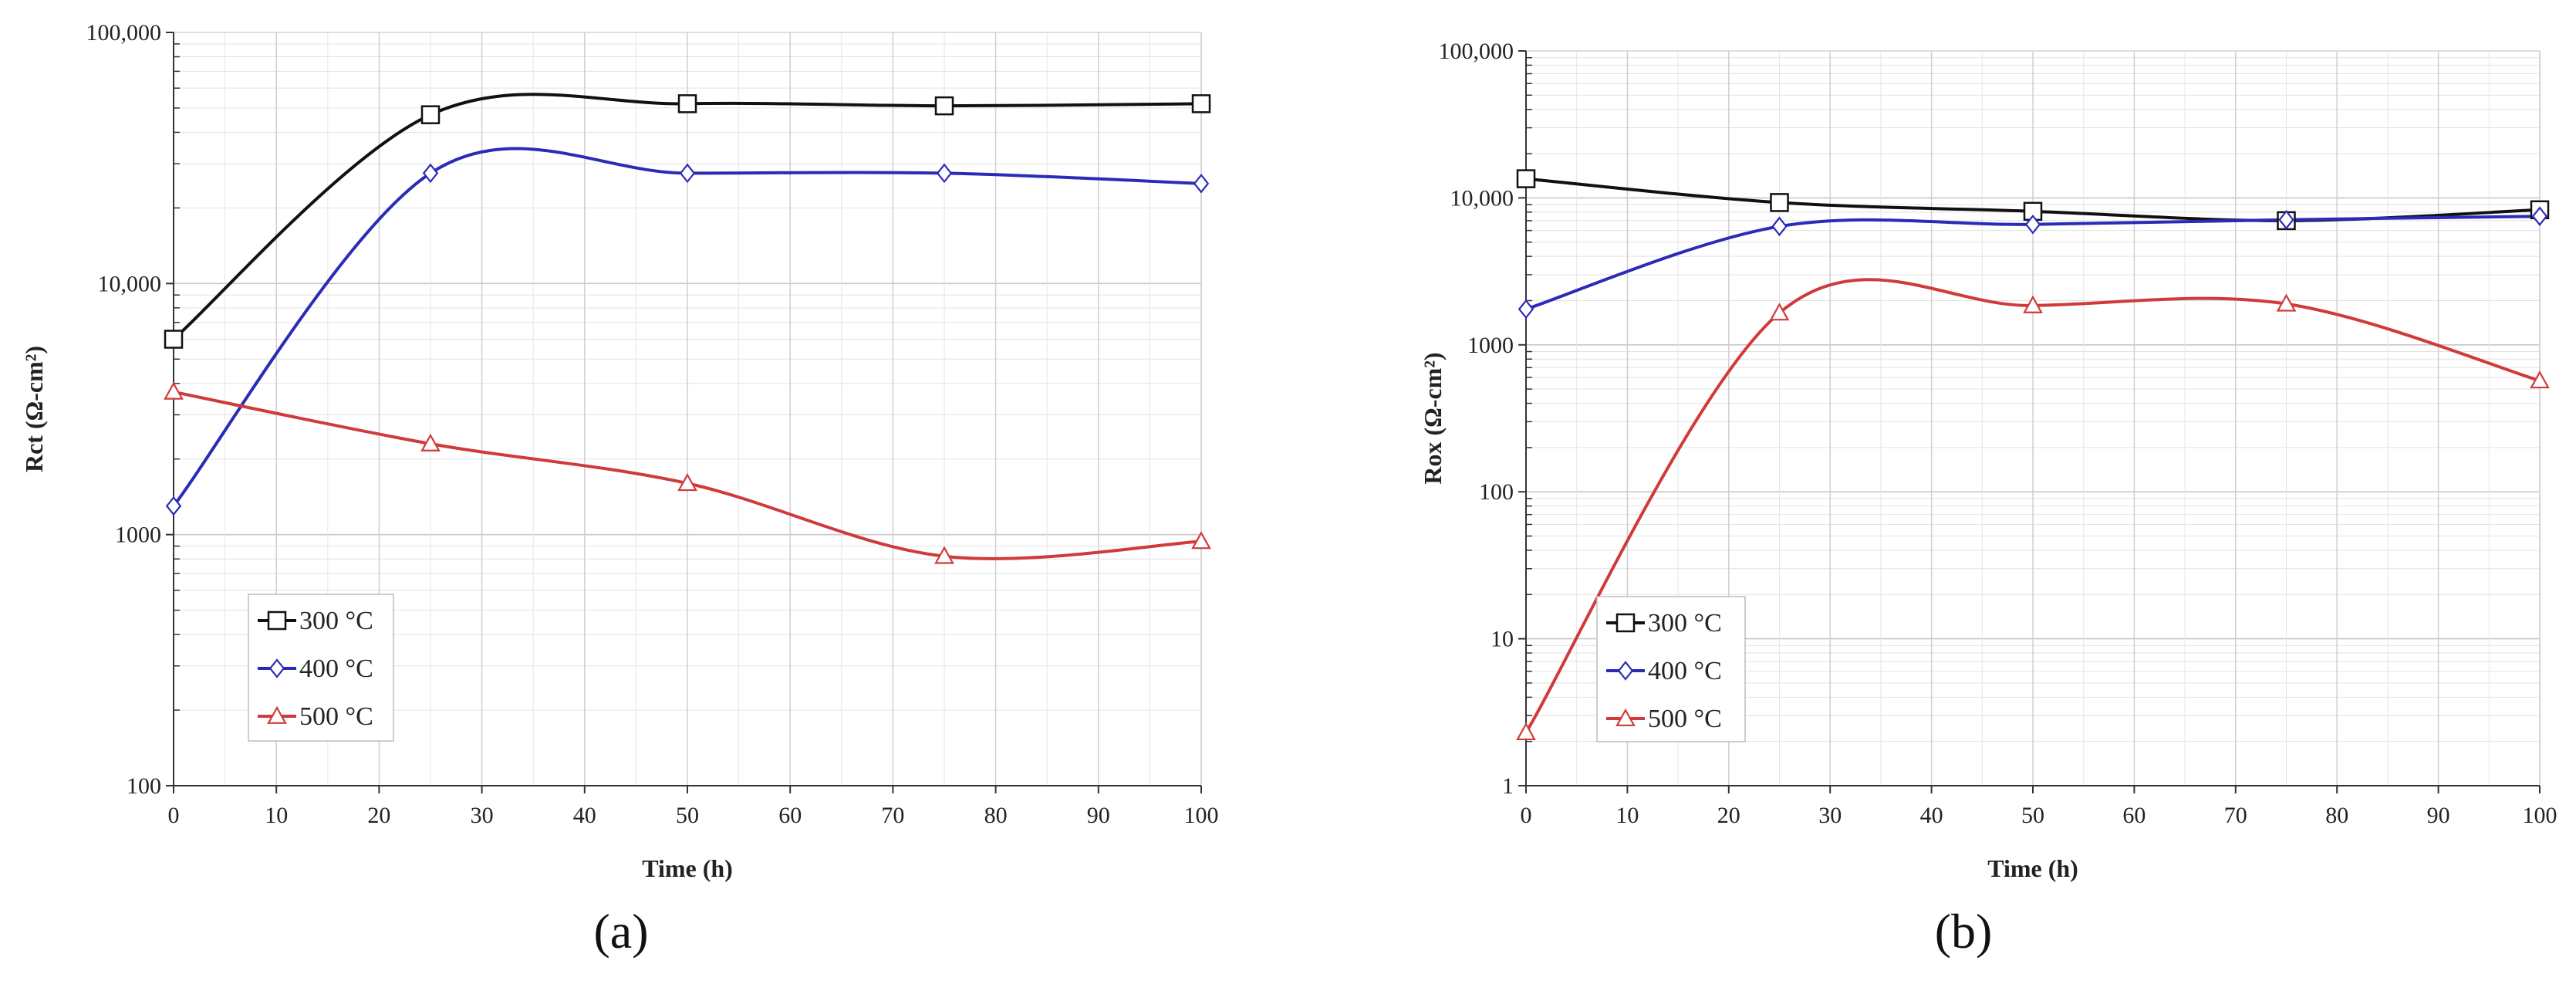 The image size is (2576, 991). Describe the element at coordinates (621, 932) in the screenshot. I see `panel-label: (a)` at that location.